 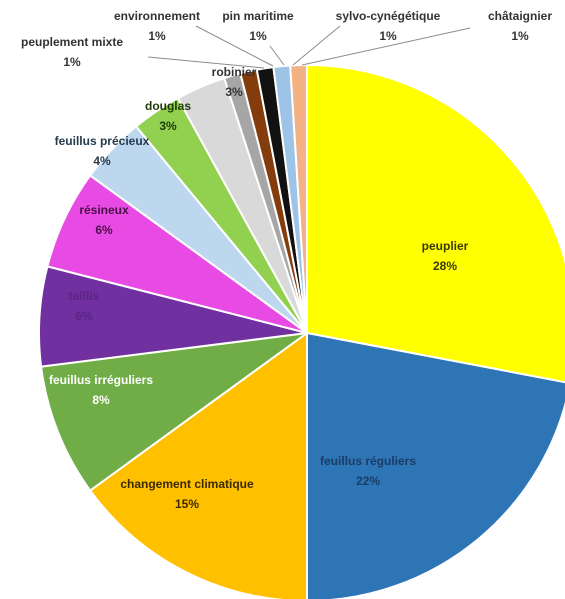 What do you see at coordinates (84, 296) in the screenshot?
I see `slice-label: taillis` at bounding box center [84, 296].